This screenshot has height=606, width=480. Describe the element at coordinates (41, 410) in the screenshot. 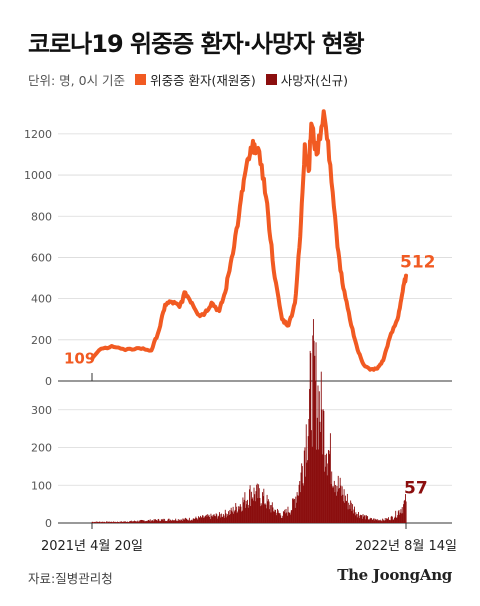

I see `bottom-ytick-label: 300` at that location.